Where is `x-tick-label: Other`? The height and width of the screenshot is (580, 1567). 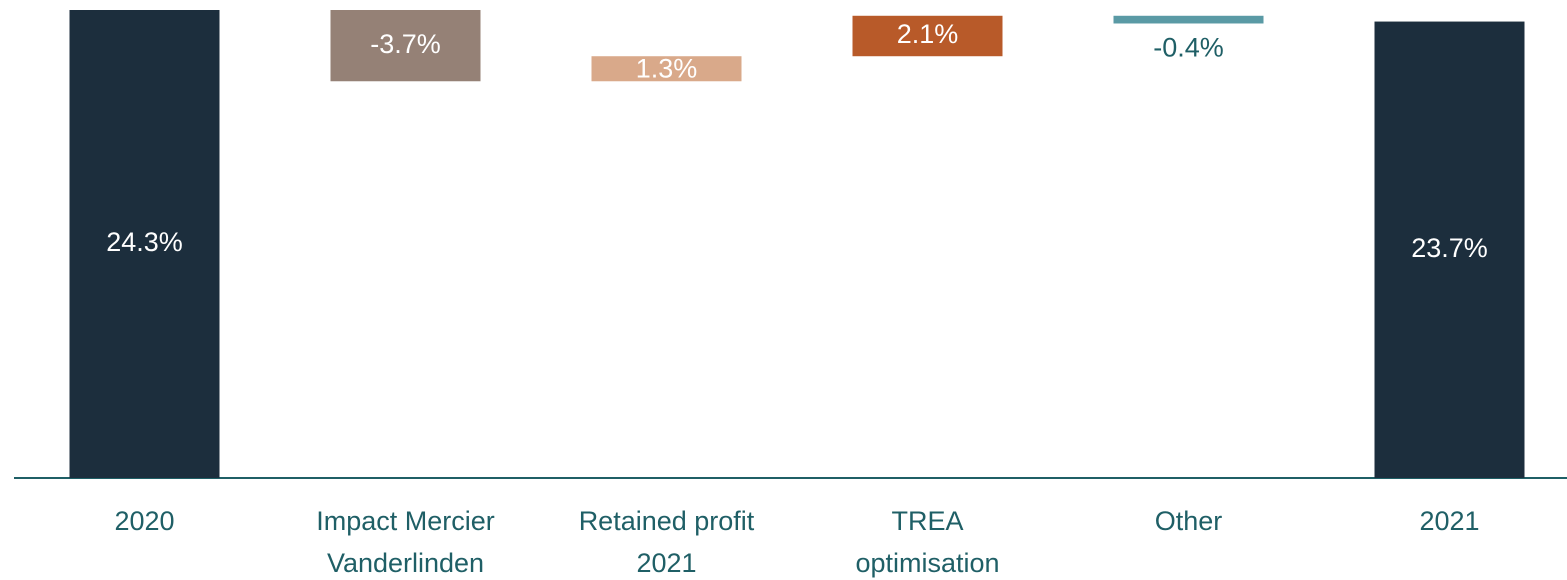
x-tick-label: Other is located at coordinates (1188, 521).